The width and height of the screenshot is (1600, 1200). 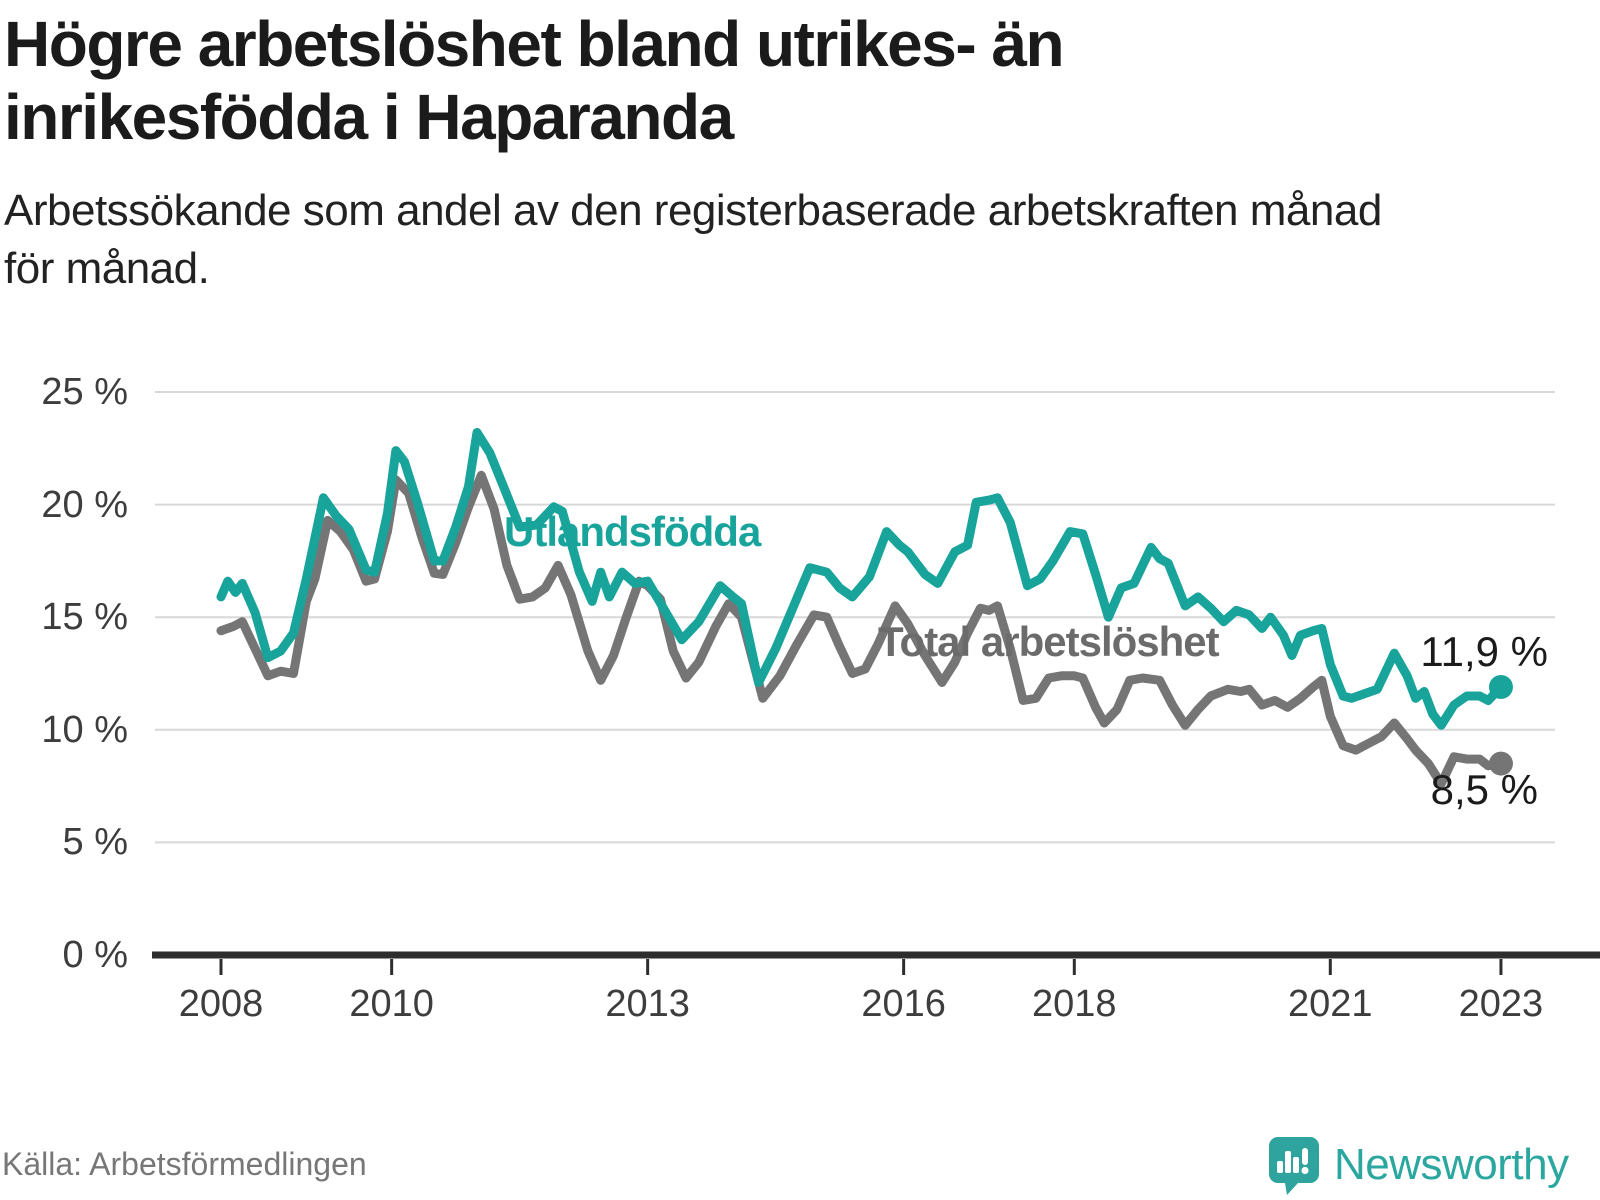 I want to click on x-axis-label-2018: 2018, so click(x=1074, y=1004).